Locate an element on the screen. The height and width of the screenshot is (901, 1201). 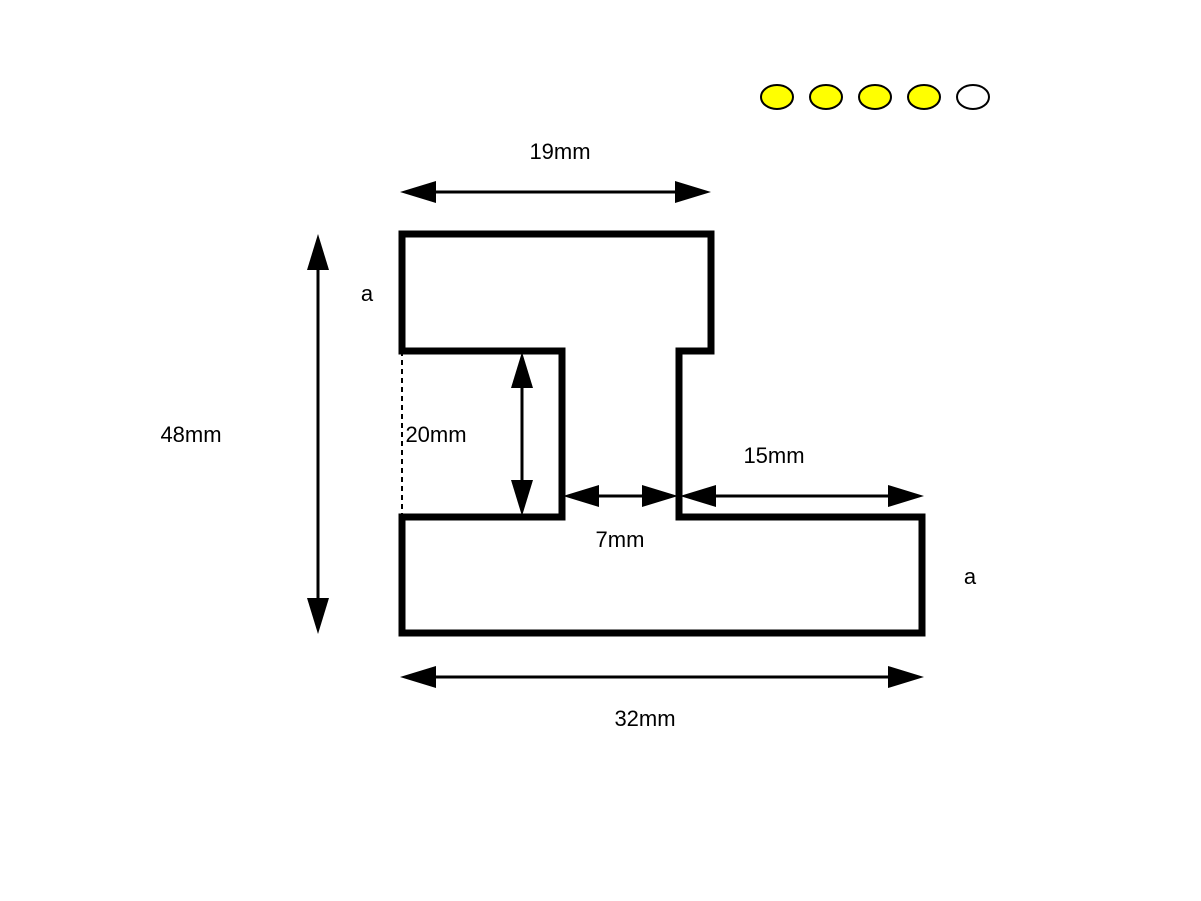
label-bottom-width: 32mm is located at coordinates (644, 718).